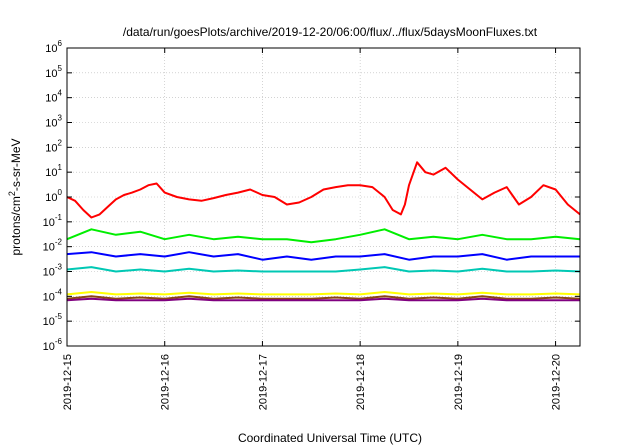 The width and height of the screenshot is (640, 448). I want to click on y-tick-label-exp: -2, so click(59, 242).